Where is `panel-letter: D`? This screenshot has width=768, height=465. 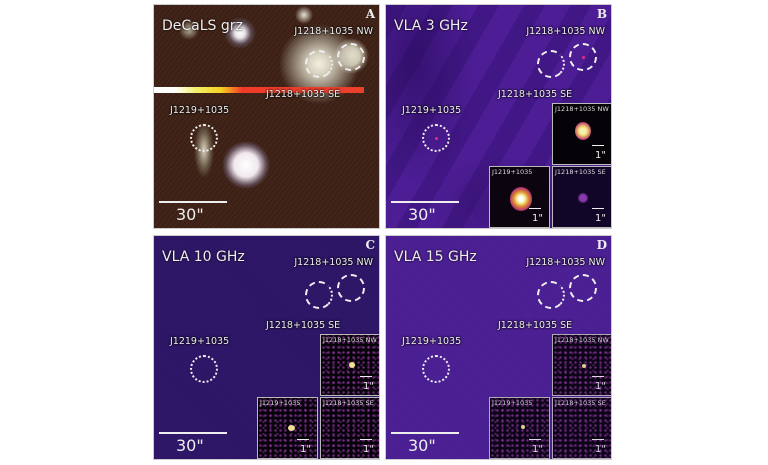 panel-letter: D is located at coordinates (601, 245).